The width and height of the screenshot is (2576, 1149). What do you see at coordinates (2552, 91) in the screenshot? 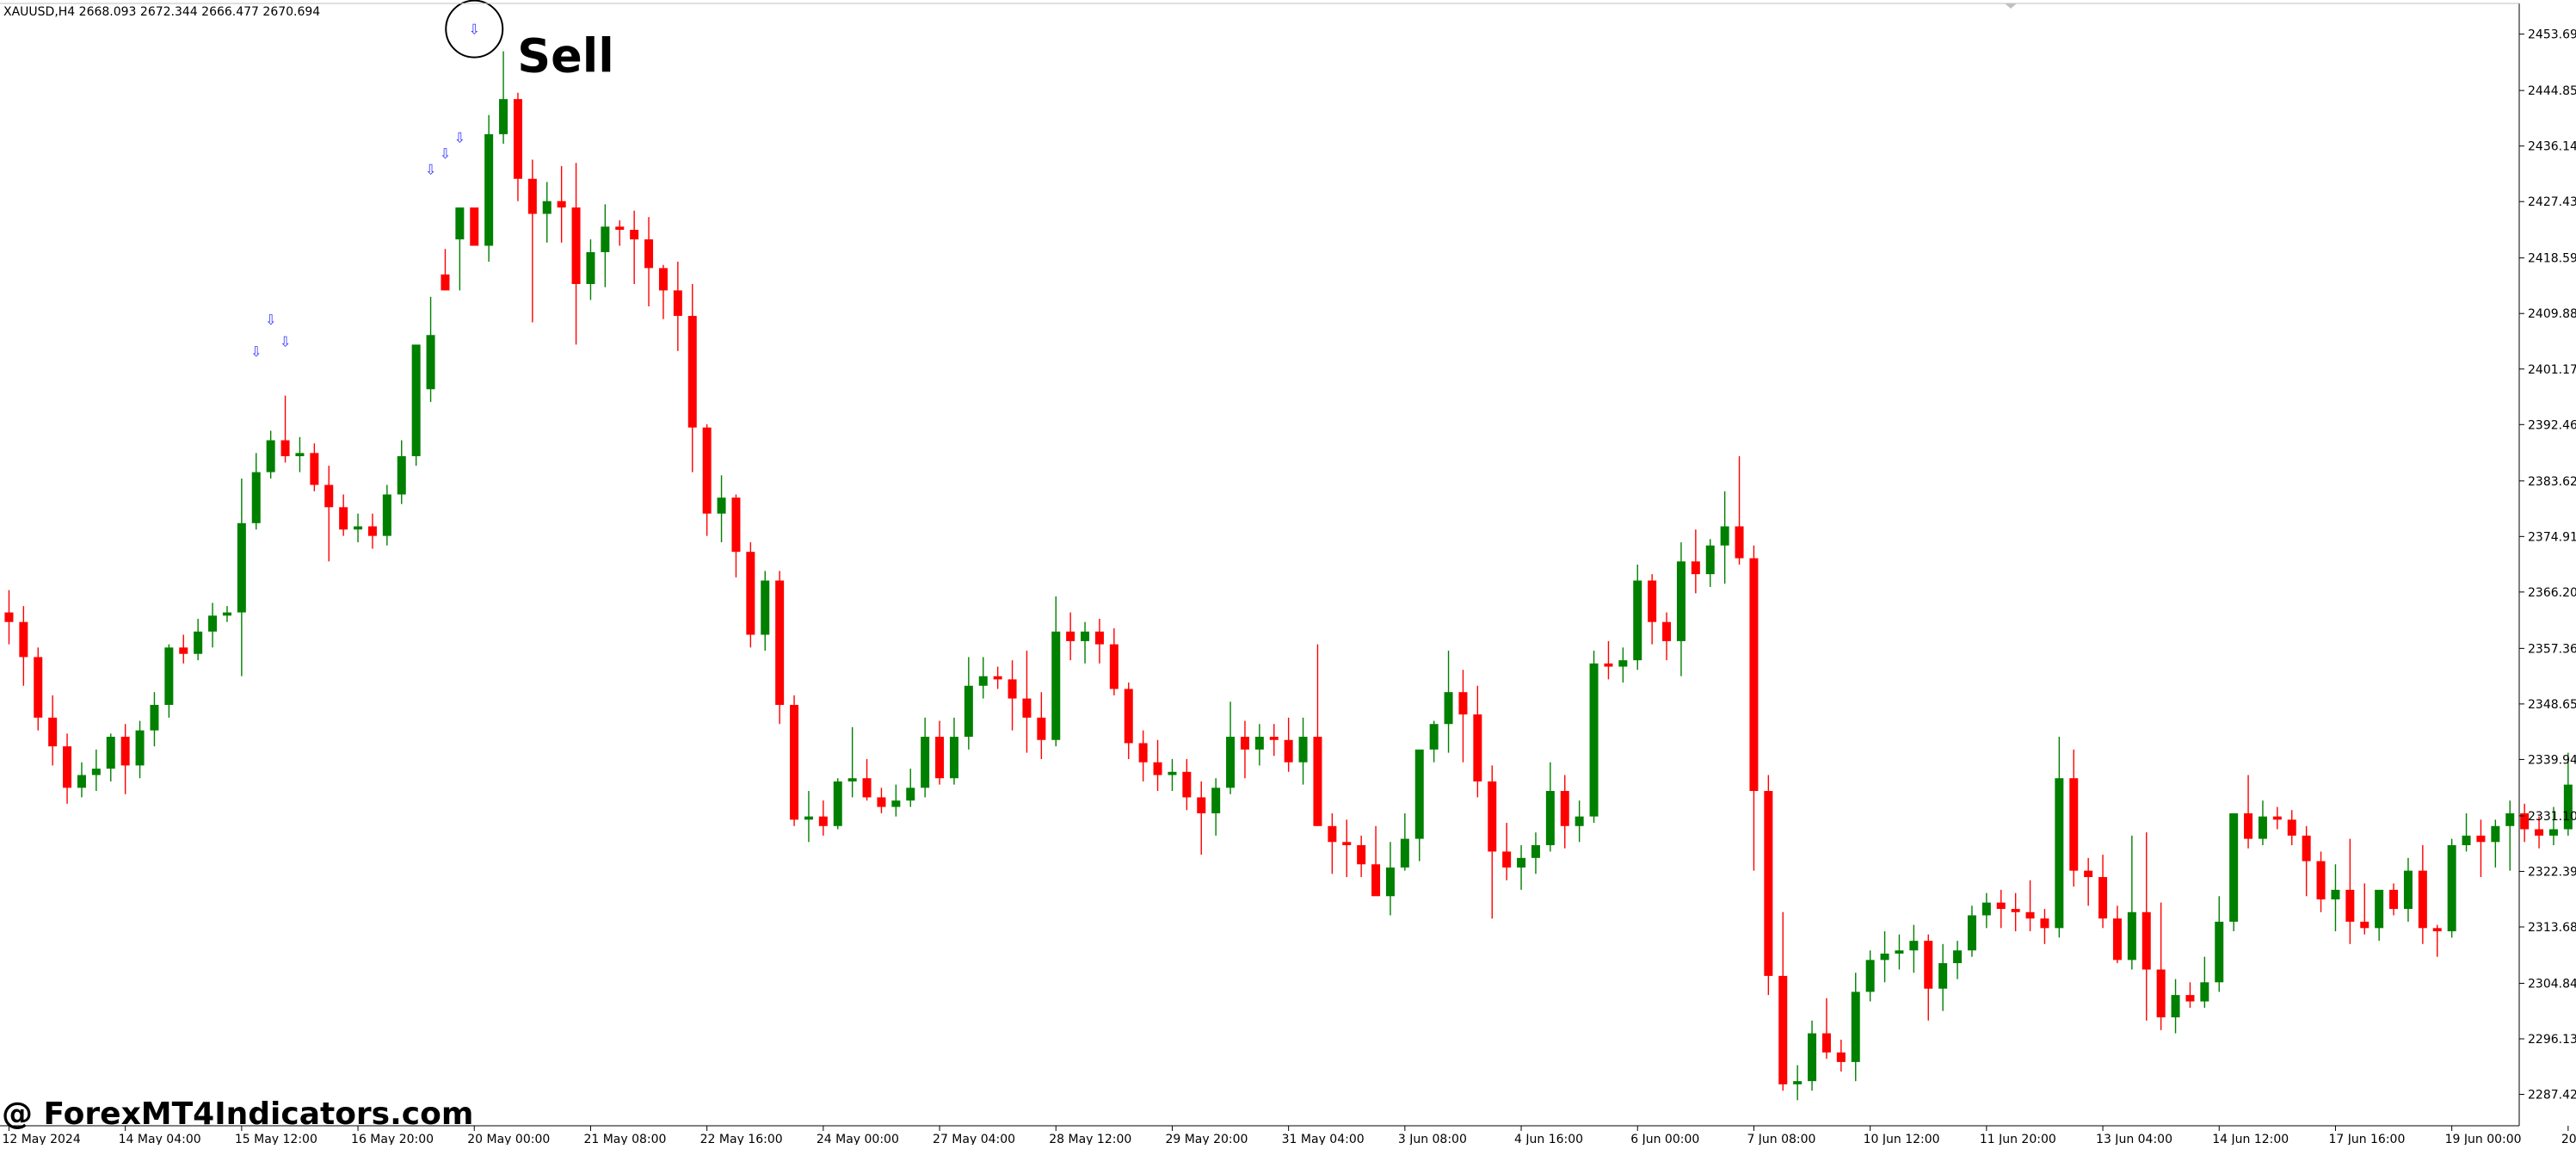
I see `price-tick-label: 2444.850` at bounding box center [2552, 91].